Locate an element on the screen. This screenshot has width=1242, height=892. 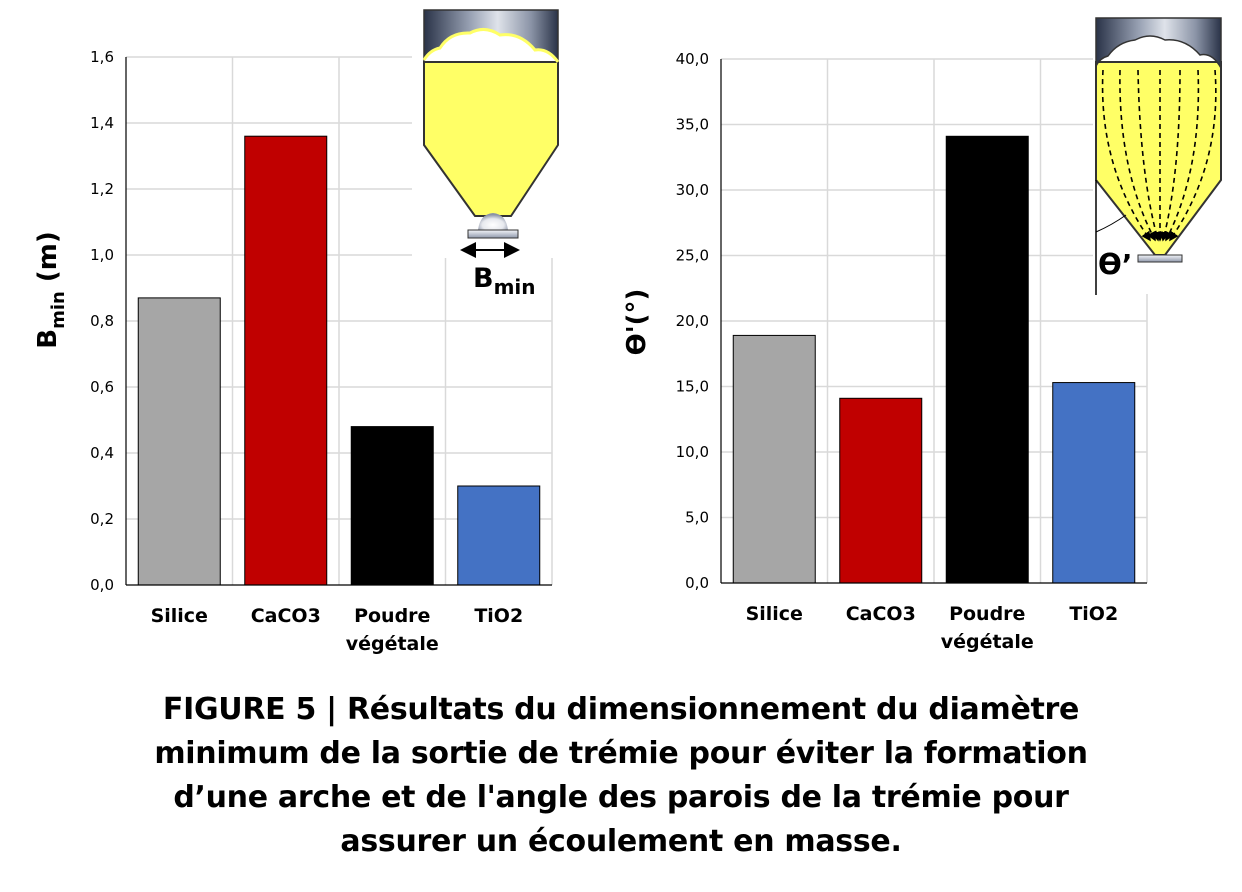
y-tick-label: 0,2 is located at coordinates (102, 519).